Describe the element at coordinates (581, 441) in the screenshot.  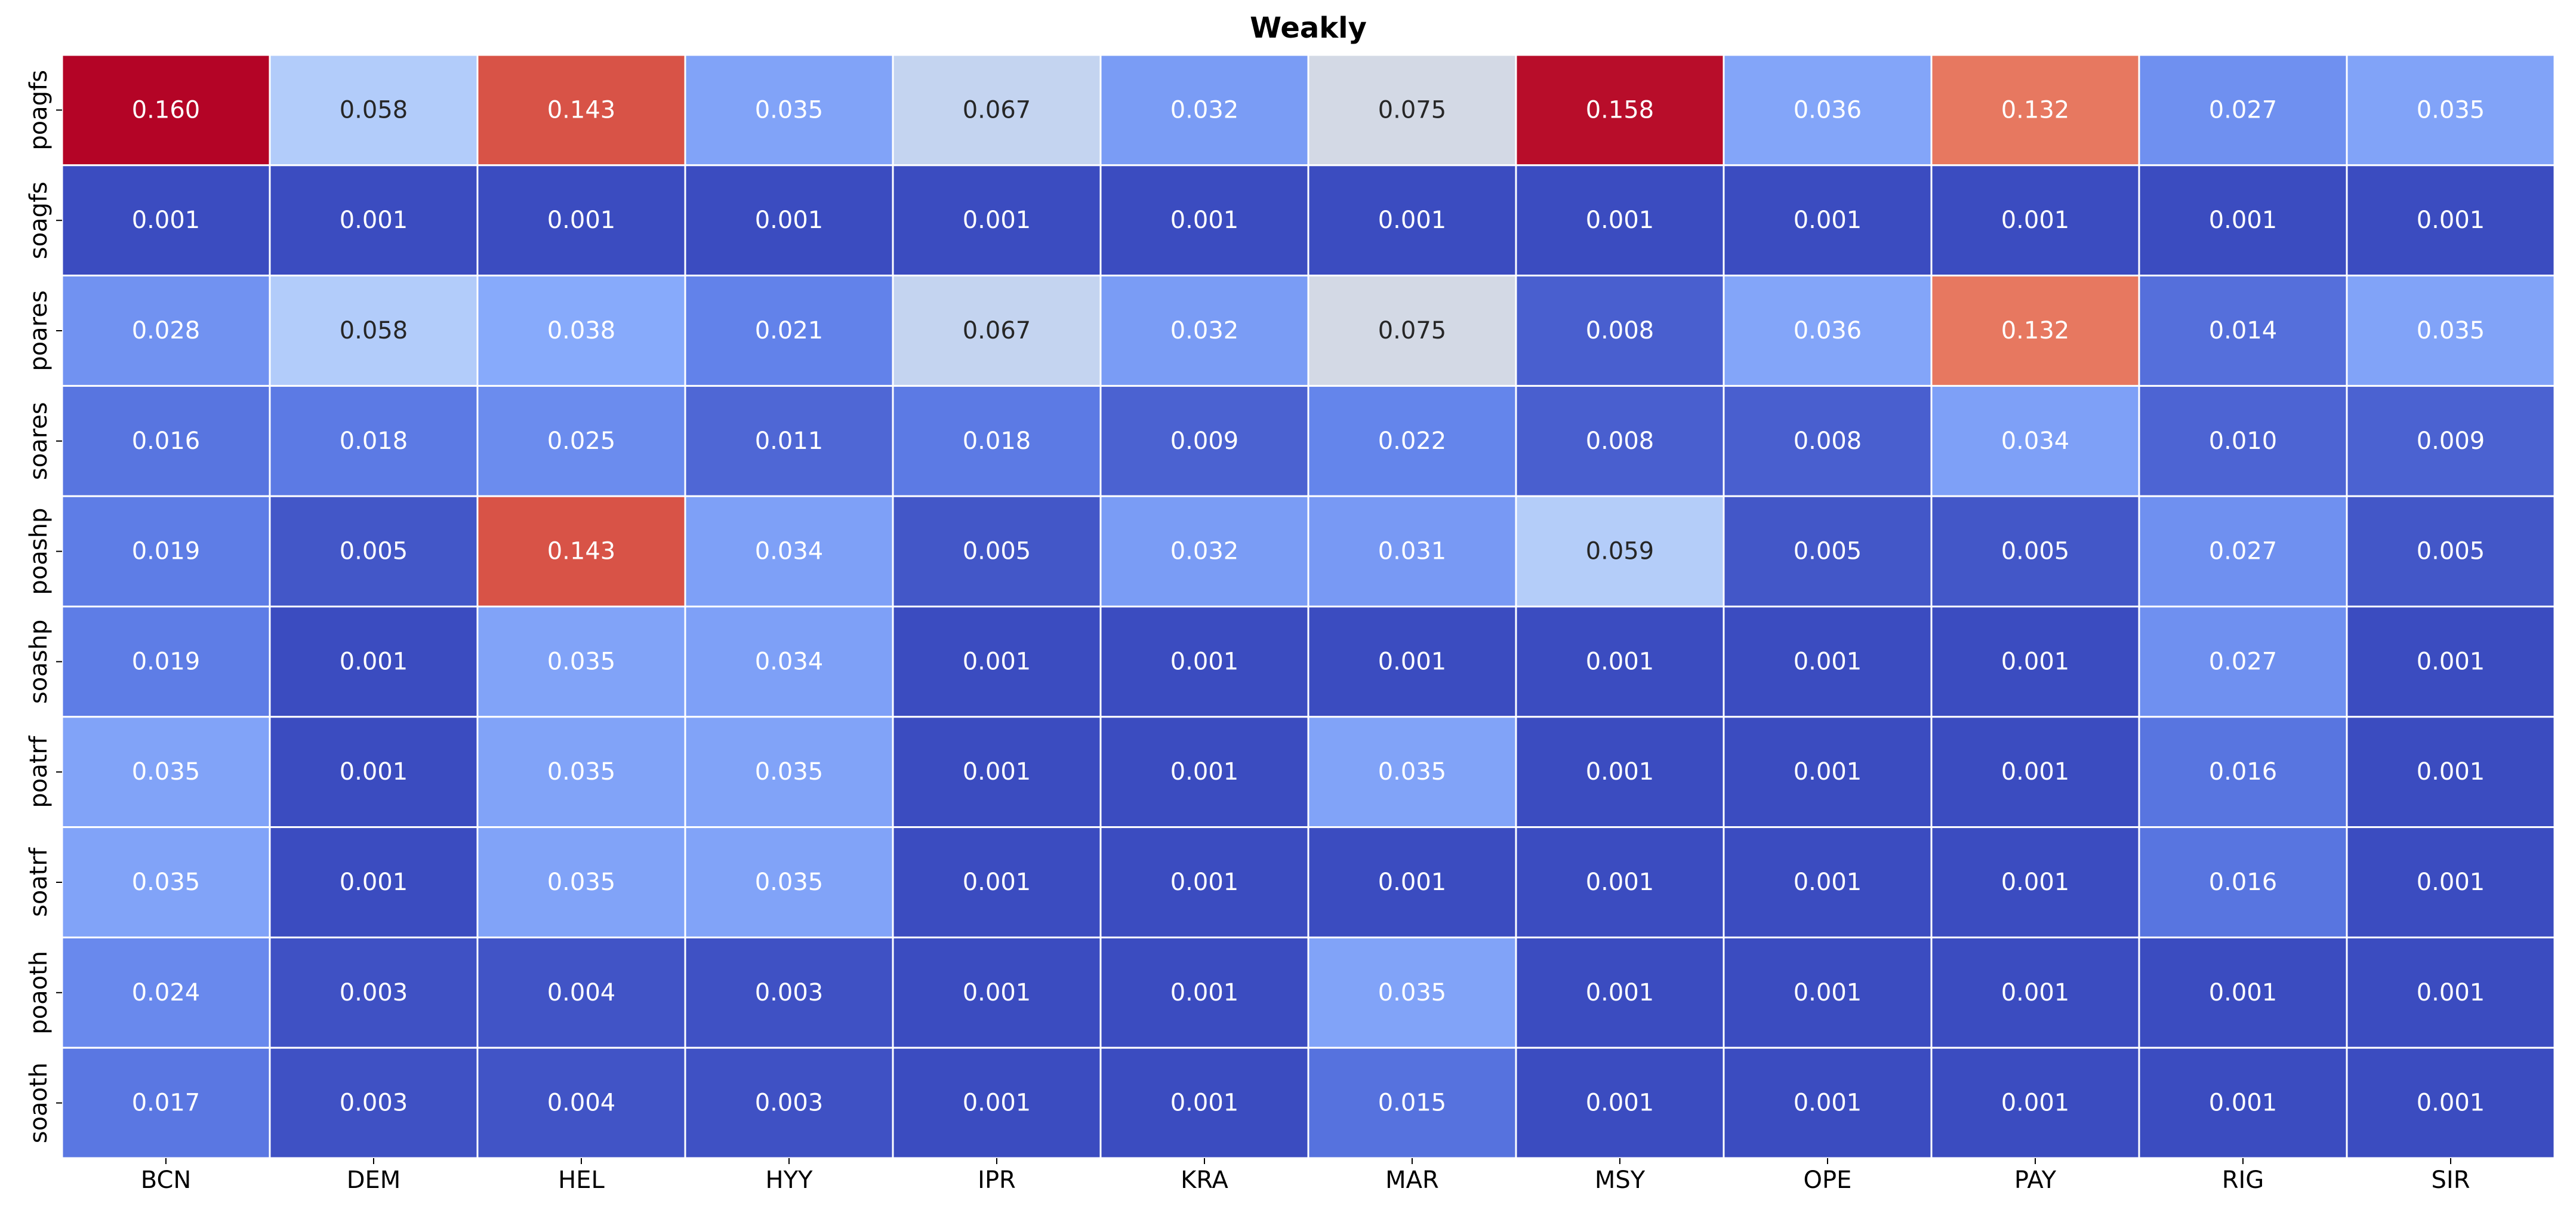
I see `cell-value-label: 0.025` at that location.